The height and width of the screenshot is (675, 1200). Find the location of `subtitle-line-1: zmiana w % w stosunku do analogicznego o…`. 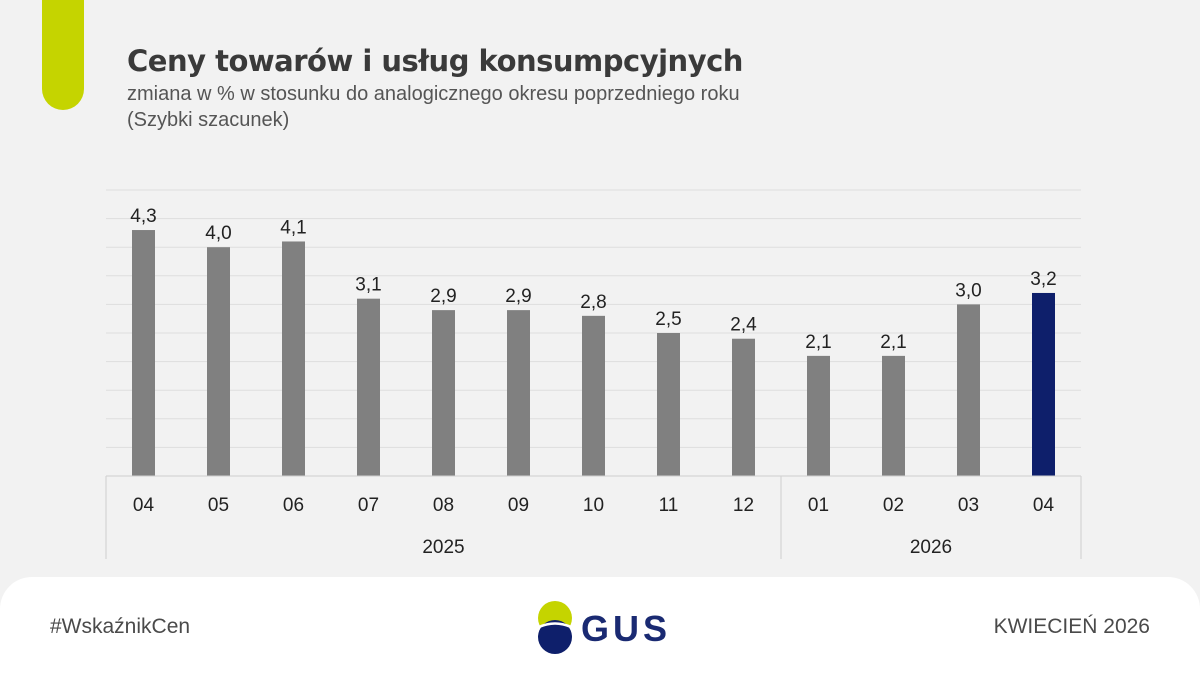

subtitle-line-1: zmiana w % w stosunku do analogicznego o… is located at coordinates (433, 94).